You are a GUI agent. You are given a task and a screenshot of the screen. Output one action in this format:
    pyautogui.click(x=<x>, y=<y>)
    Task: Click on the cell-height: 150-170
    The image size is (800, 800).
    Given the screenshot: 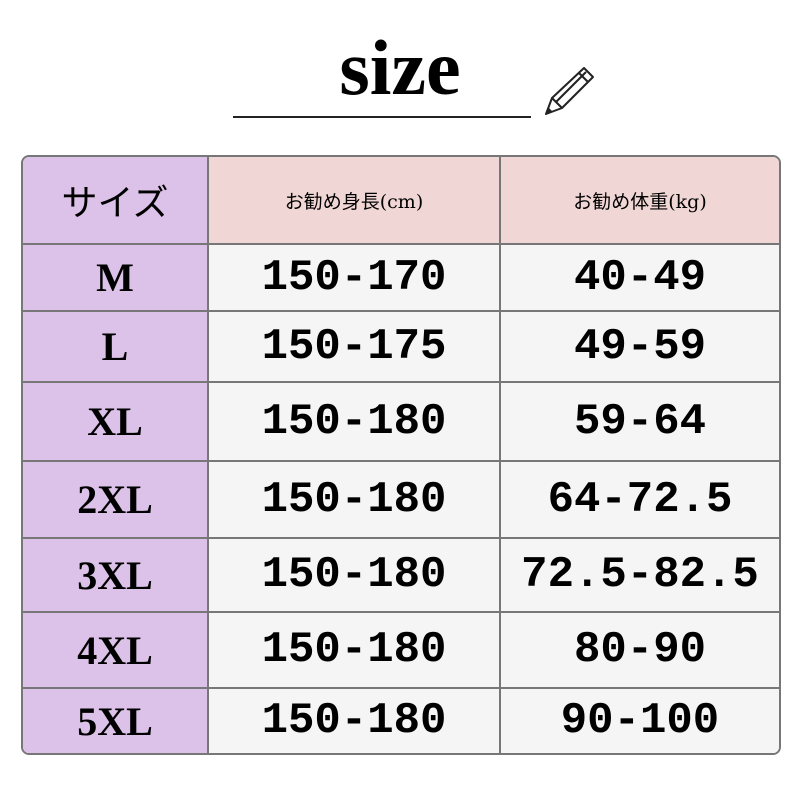 What is the action you would take?
    pyautogui.click(x=355, y=278)
    